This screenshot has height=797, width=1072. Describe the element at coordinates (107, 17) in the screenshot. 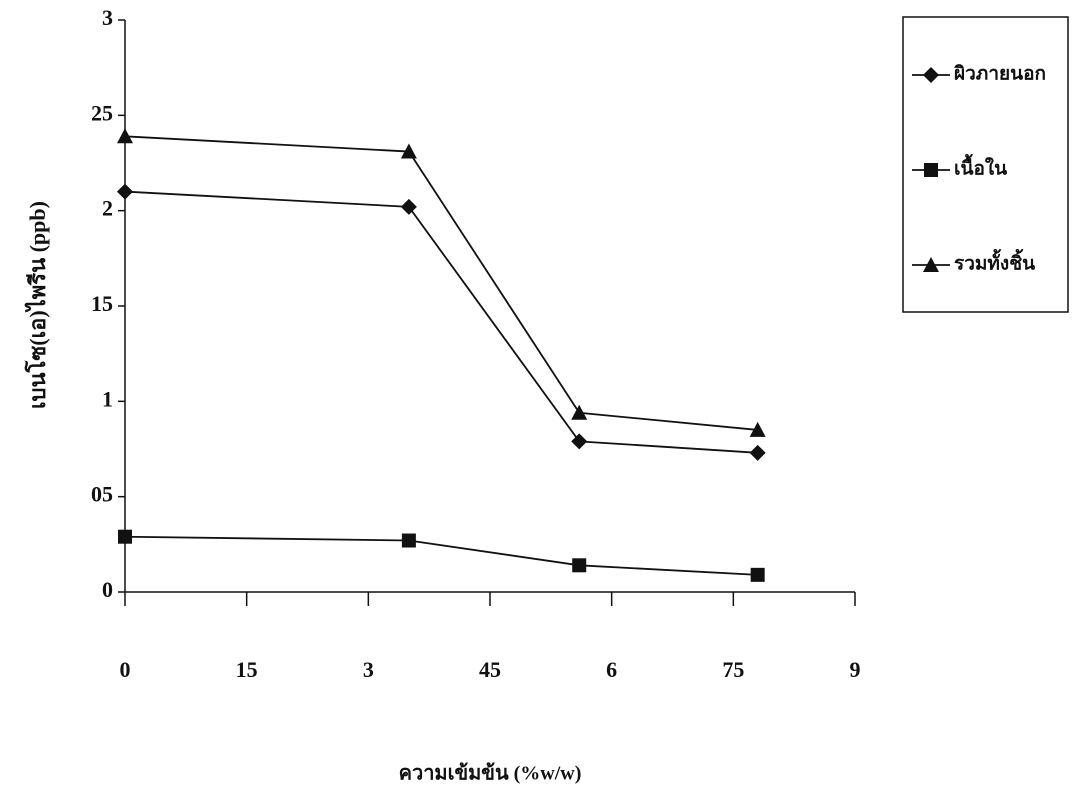

I see `y-tick-label: 3` at that location.